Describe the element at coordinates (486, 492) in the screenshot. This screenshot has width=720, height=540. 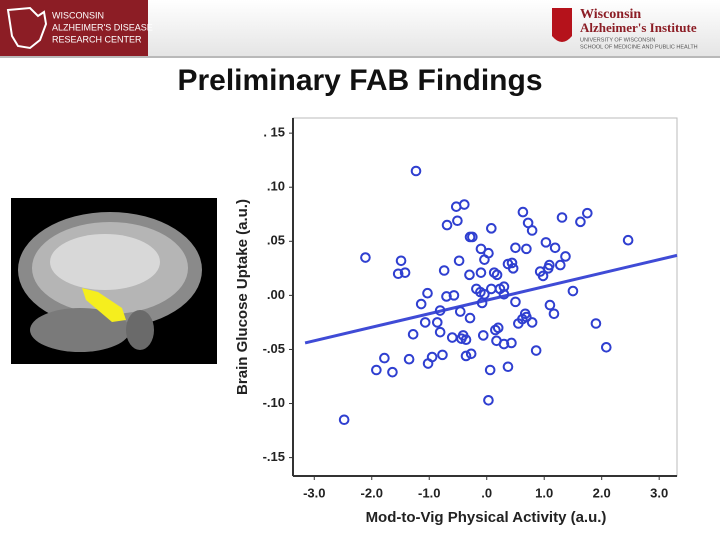
I see `x-tick-label: .0` at that location.